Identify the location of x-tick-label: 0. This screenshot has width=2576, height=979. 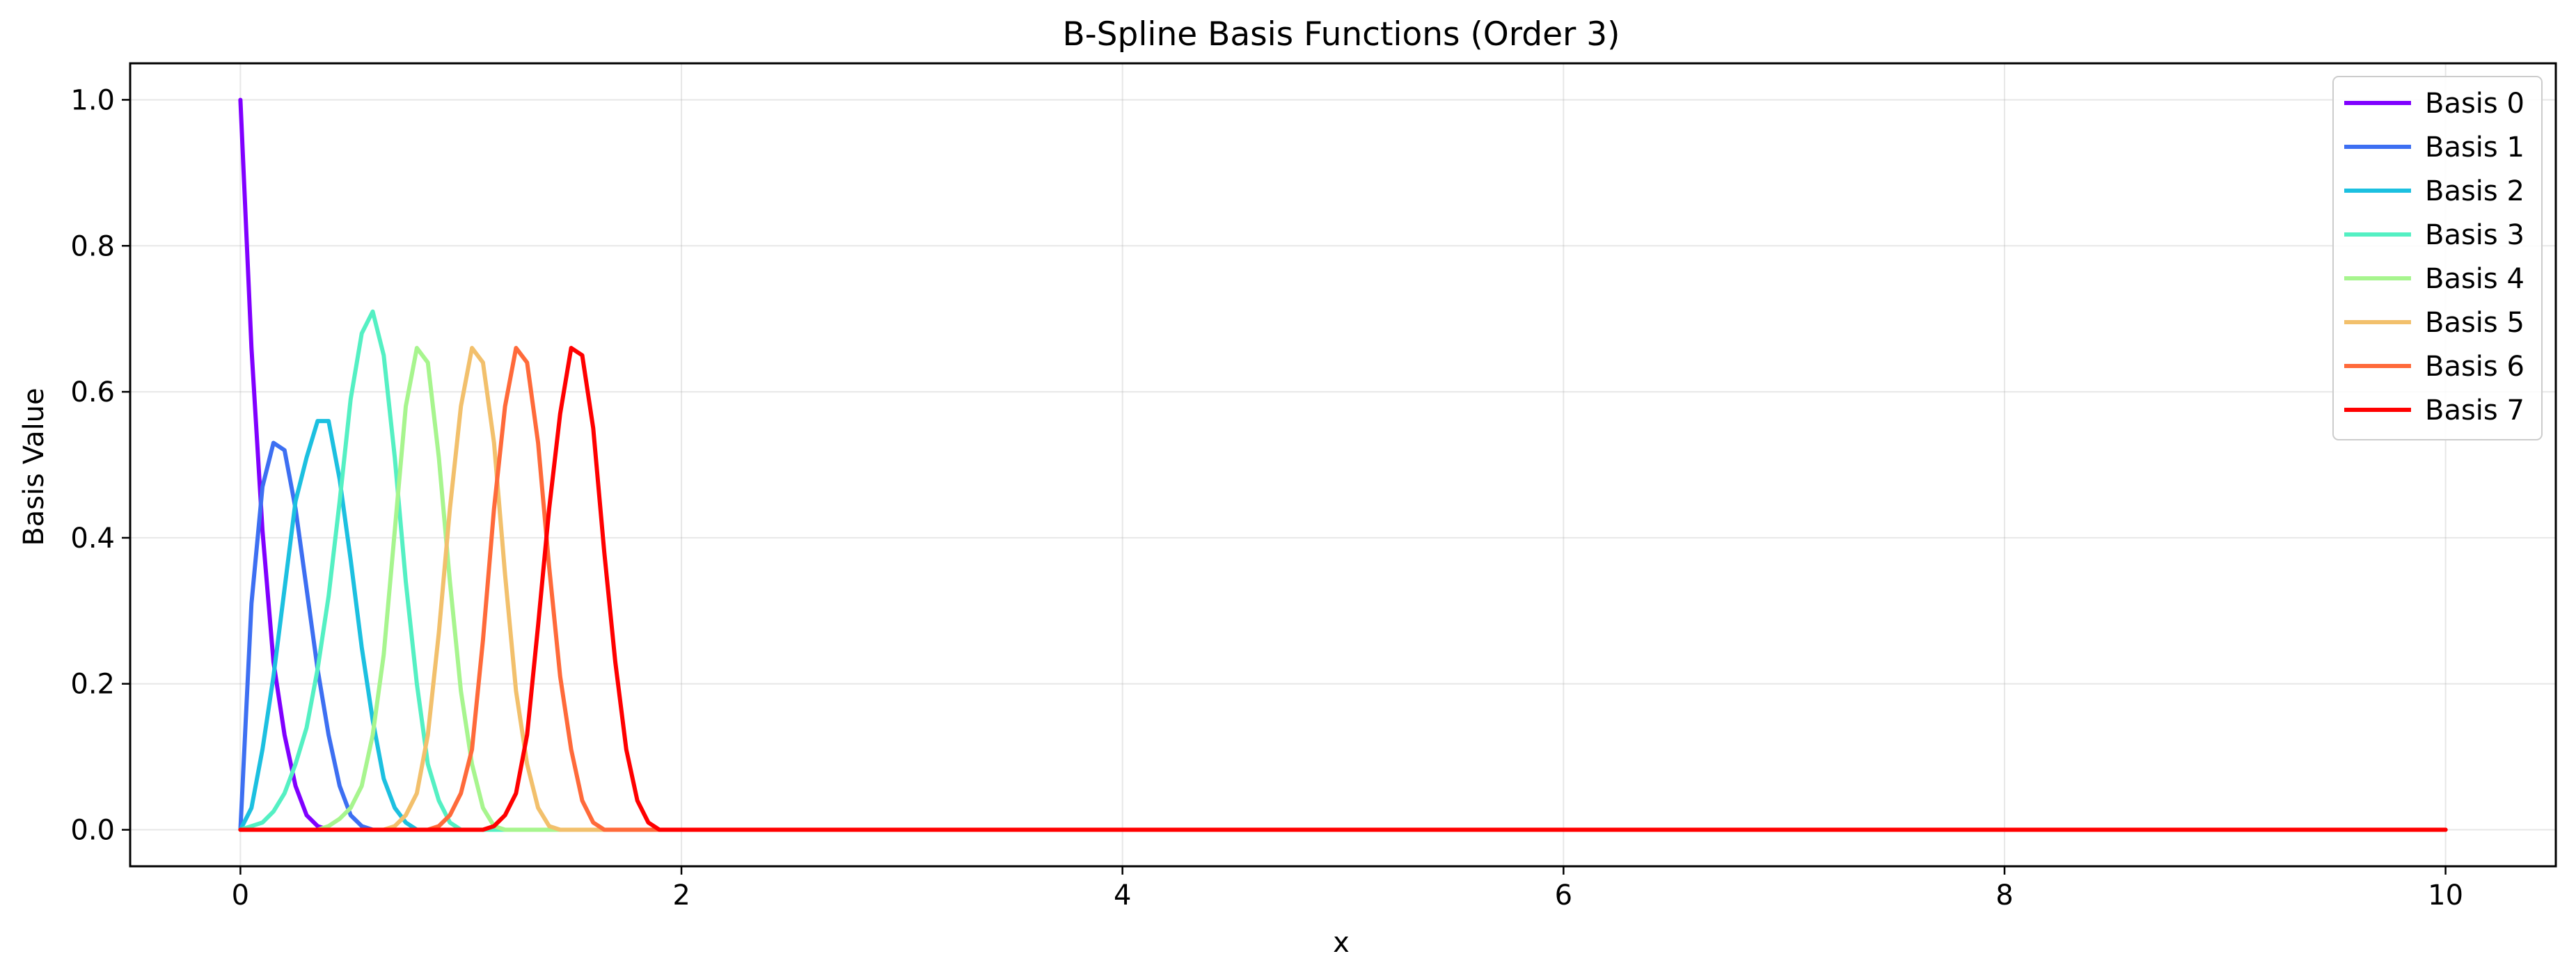
(240, 895).